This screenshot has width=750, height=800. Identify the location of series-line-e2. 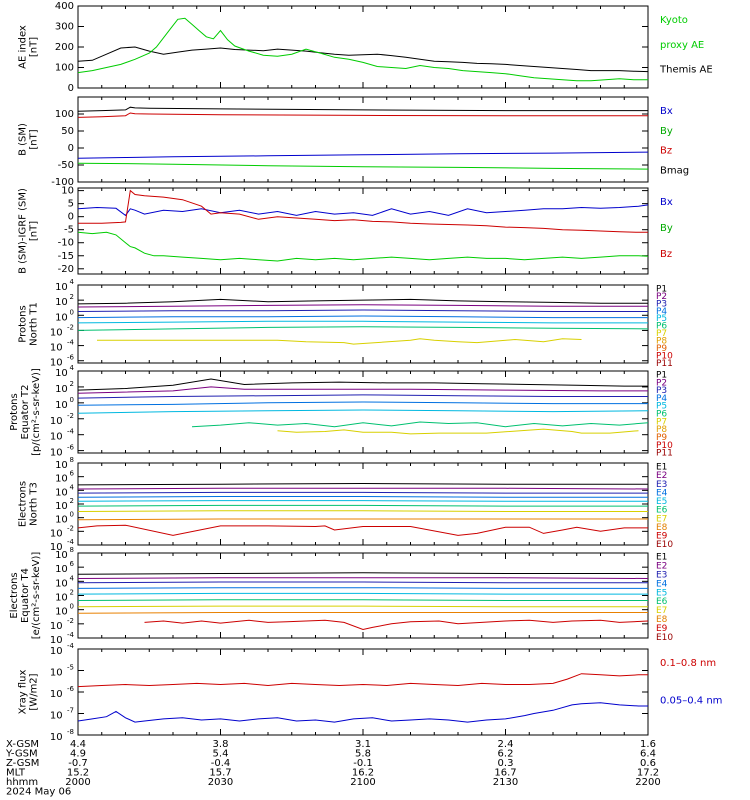
(363, 488).